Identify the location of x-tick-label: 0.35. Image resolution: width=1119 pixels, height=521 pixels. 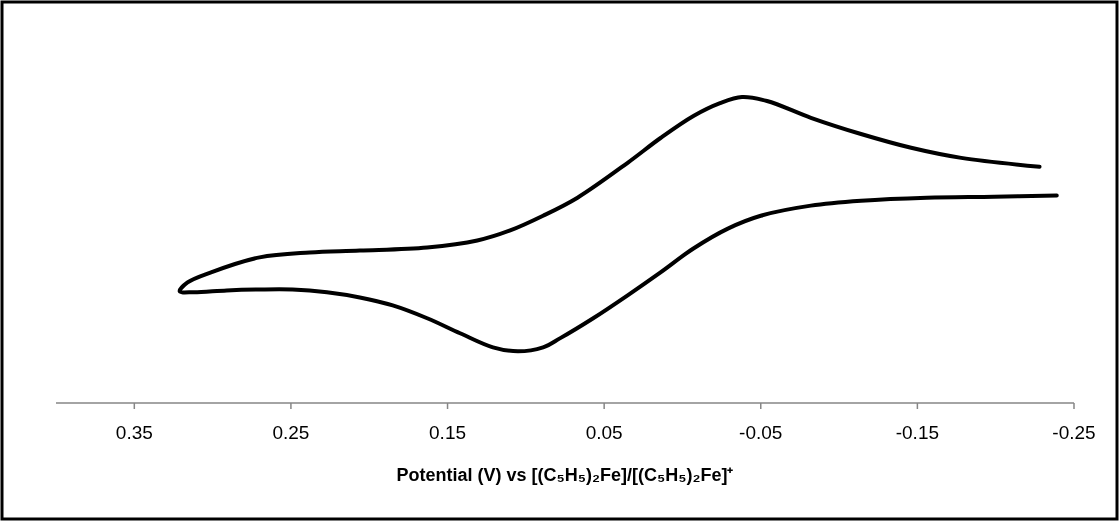
(134, 432).